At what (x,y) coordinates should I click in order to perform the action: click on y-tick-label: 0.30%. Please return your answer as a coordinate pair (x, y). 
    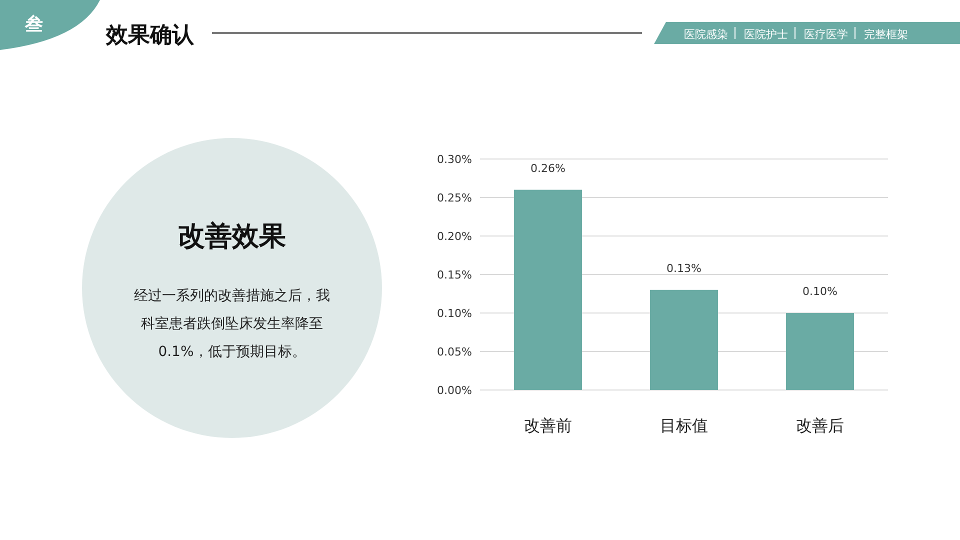
    Looking at the image, I should click on (454, 159).